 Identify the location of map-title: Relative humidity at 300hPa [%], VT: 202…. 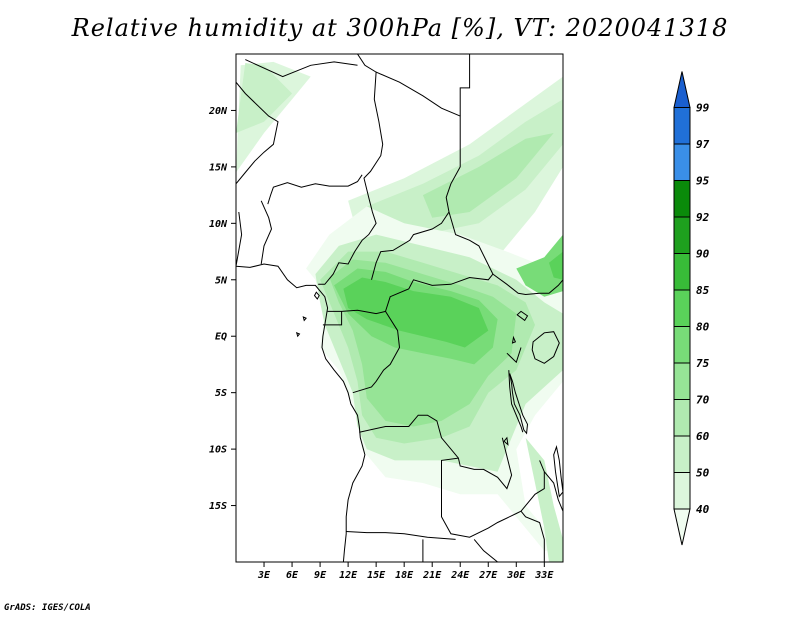
(400, 28).